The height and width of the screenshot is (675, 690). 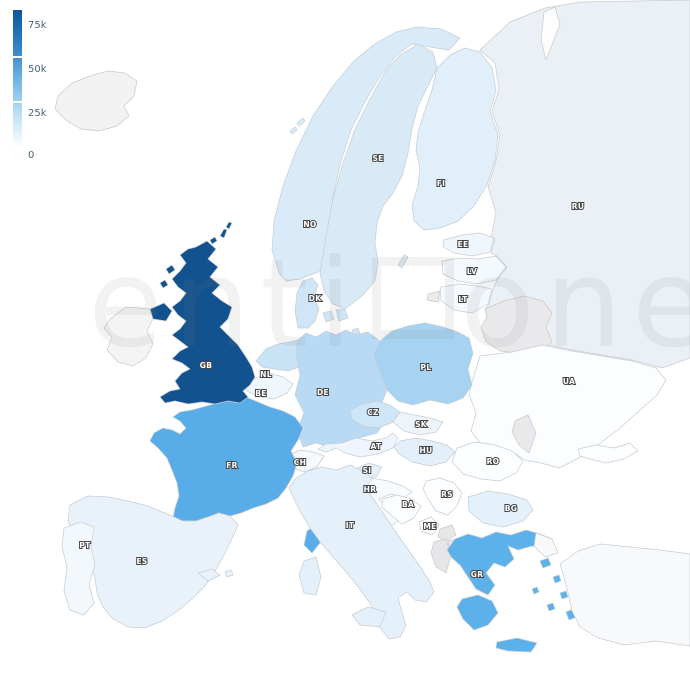 I want to click on northern-ireland, so click(x=161, y=312).